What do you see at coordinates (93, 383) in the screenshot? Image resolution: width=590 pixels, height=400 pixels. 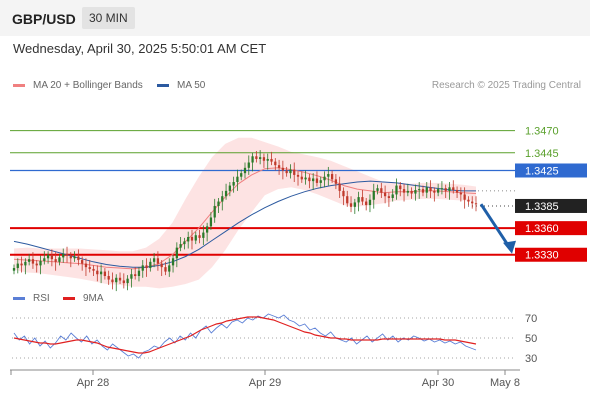 I see `time-axis-label: Apr 28` at bounding box center [93, 383].